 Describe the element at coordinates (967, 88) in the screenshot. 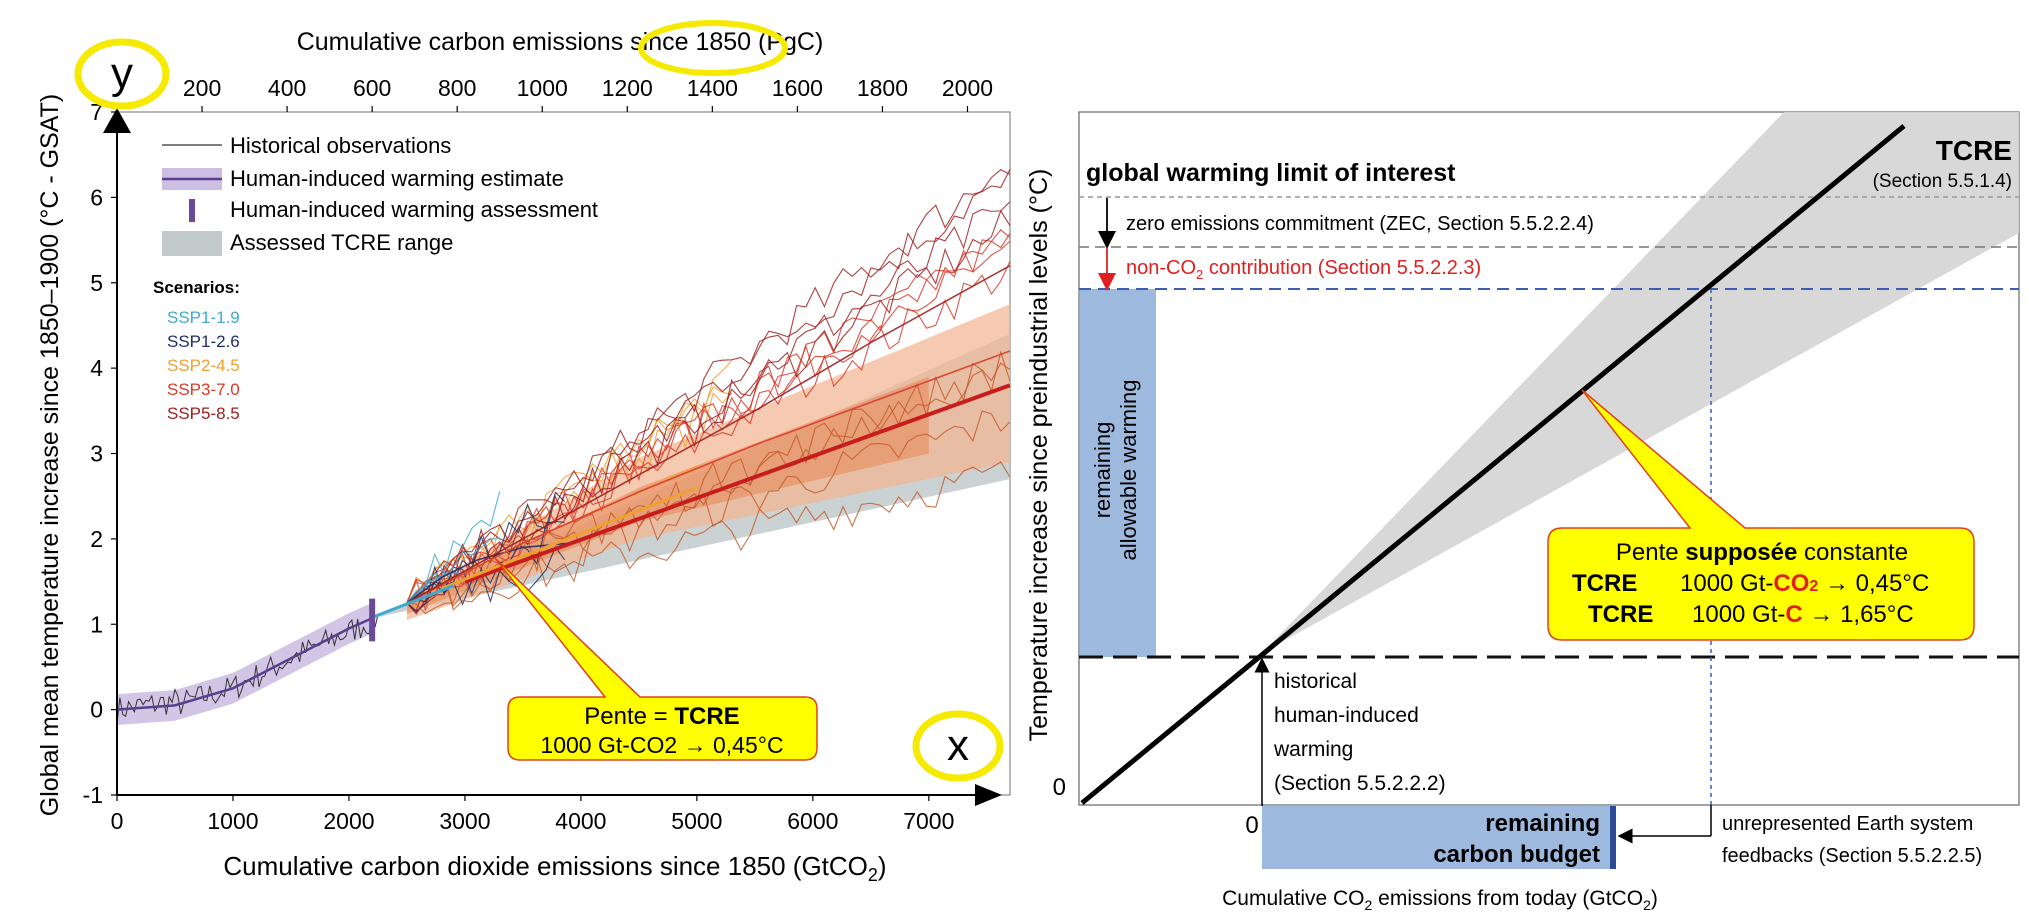

I see `top-tick-label-9: 2000` at that location.